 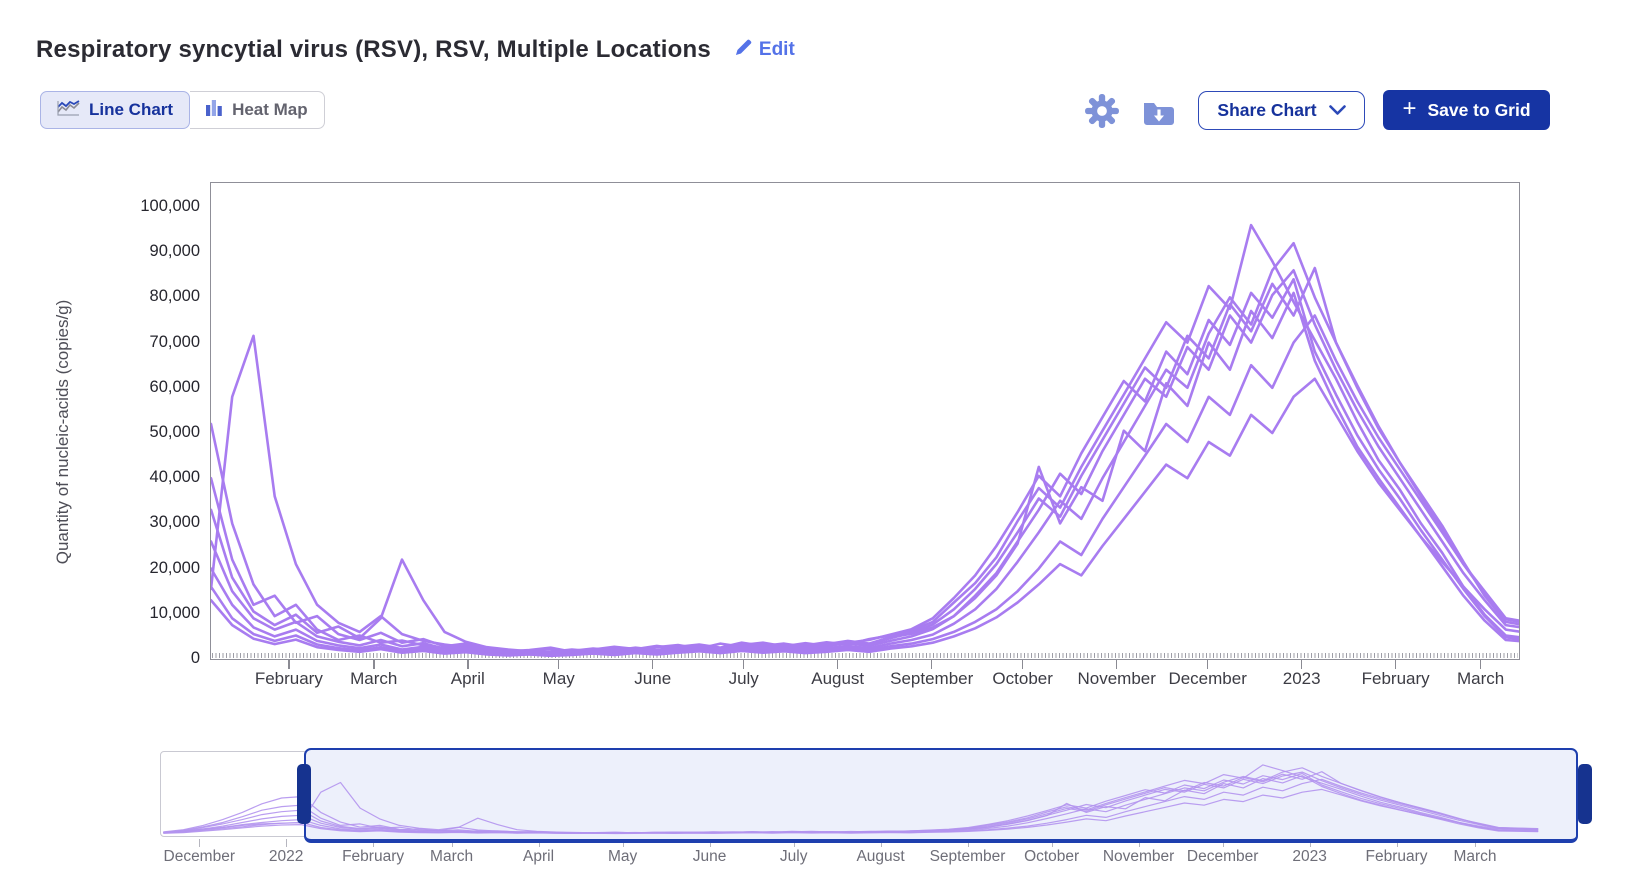 I want to click on download-button, so click(x=1159, y=112).